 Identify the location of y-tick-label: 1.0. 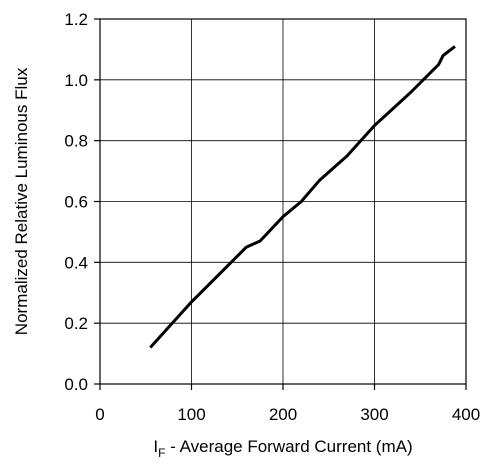
(76, 80).